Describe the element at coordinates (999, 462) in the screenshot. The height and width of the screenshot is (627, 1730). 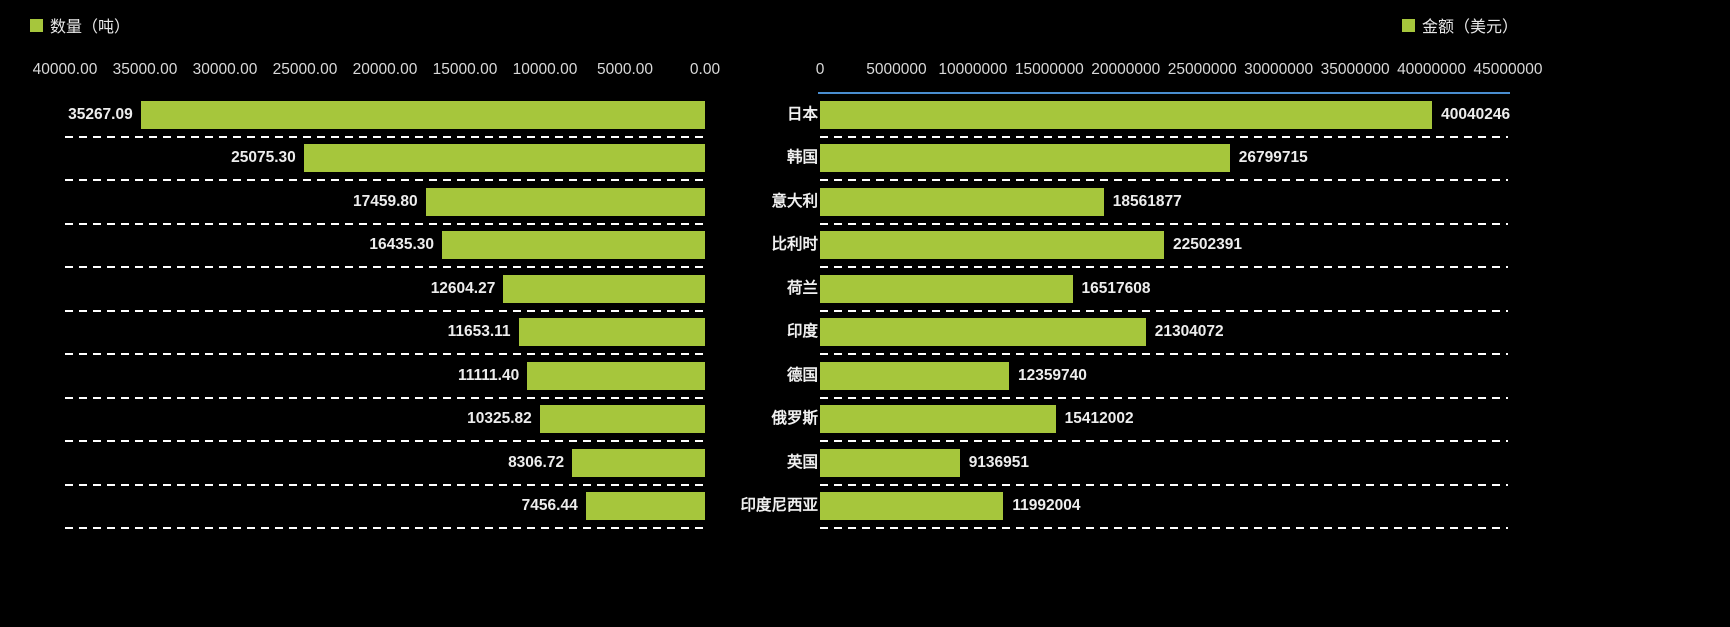
I see `amount-value-label: 9136951` at that location.